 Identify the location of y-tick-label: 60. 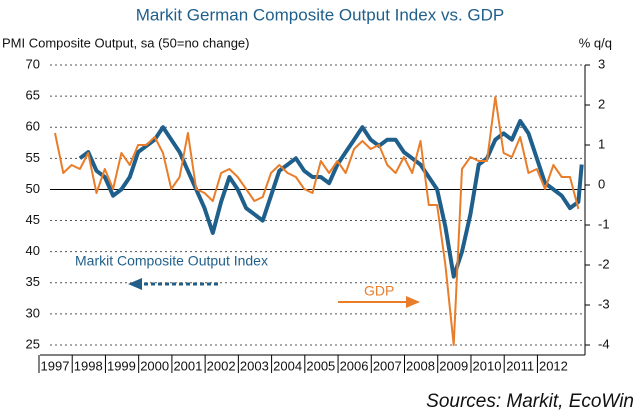
(33, 126).